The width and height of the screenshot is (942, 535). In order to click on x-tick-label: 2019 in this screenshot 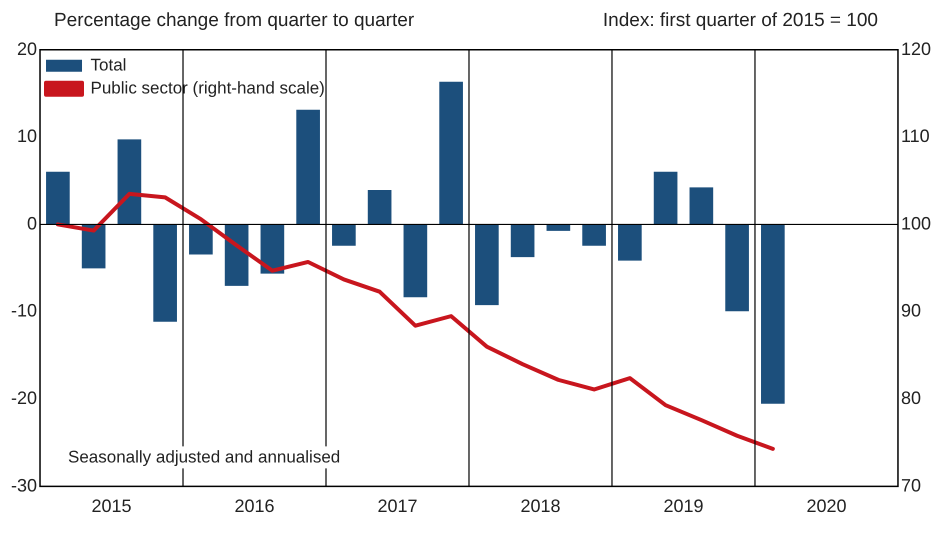, I will do `click(683, 506)`.